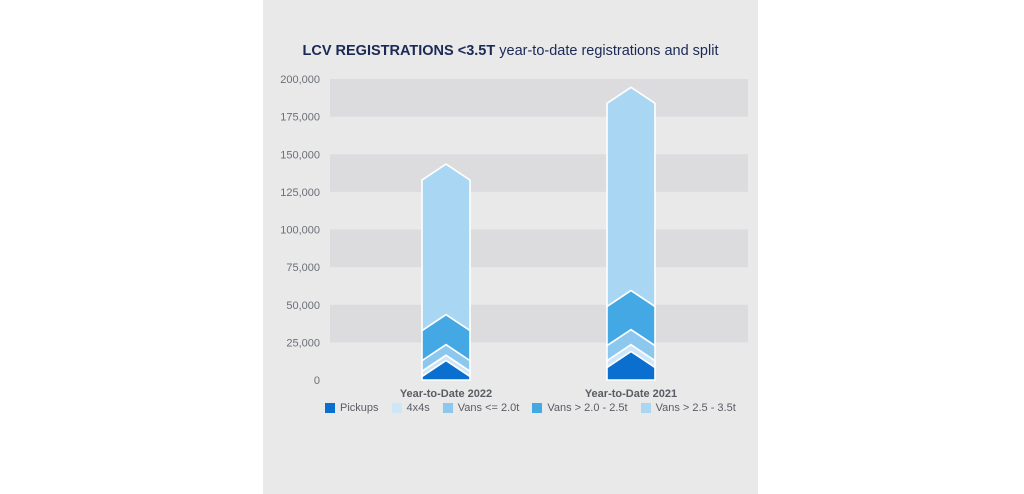 The height and width of the screenshot is (494, 1024). Describe the element at coordinates (300, 231) in the screenshot. I see `y-tick-label: 100,000` at that location.